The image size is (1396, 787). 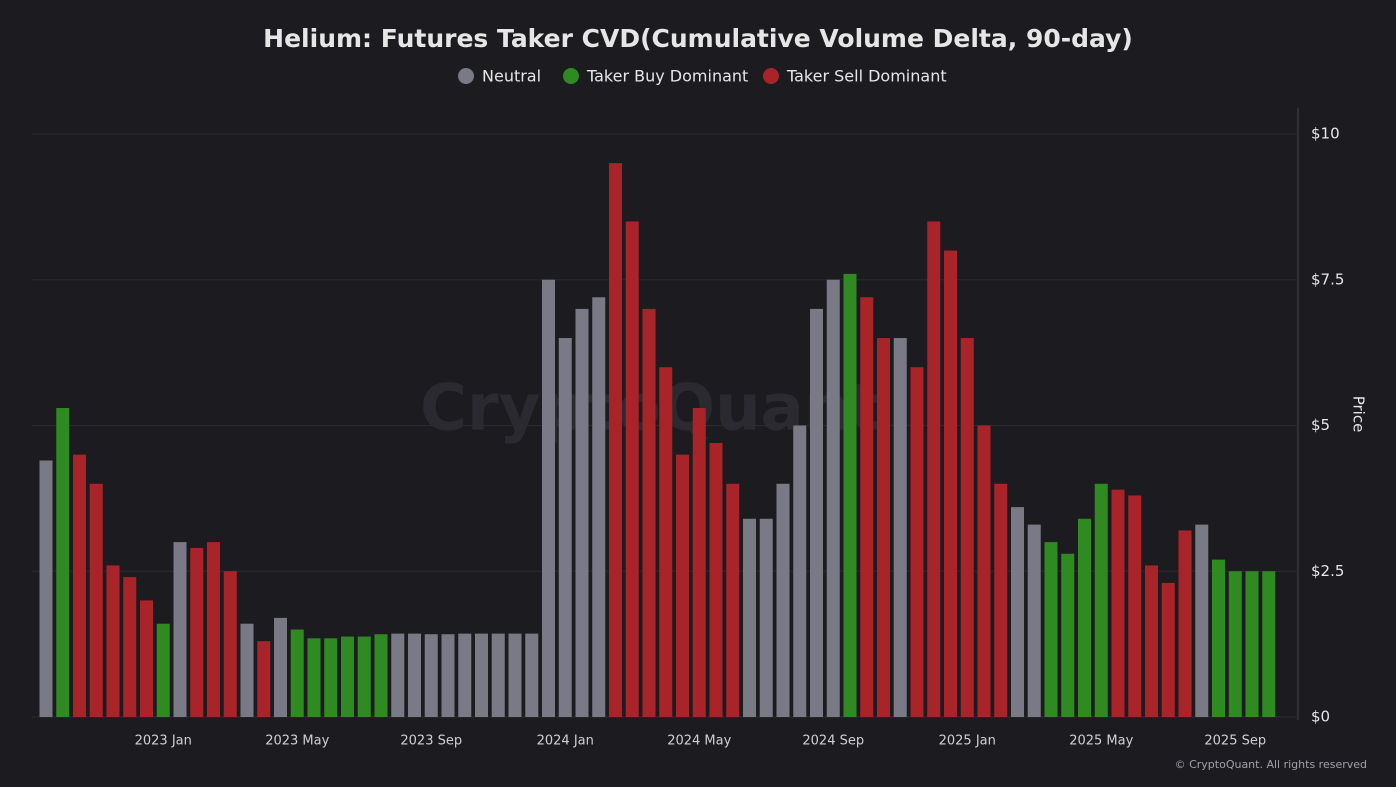 What do you see at coordinates (431, 741) in the screenshot?
I see `x-tick-label: 2023 Sep` at bounding box center [431, 741].